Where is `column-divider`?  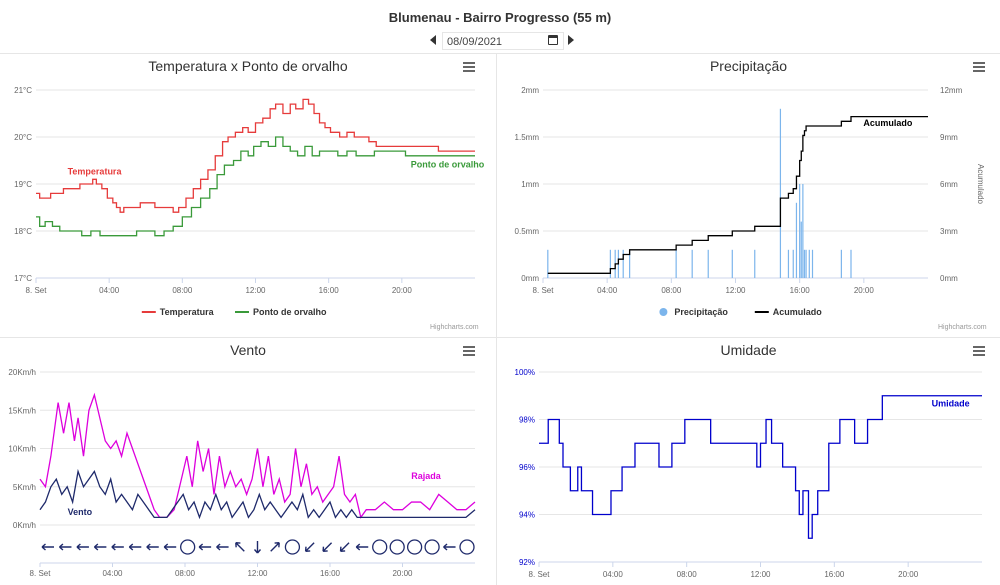 column-divider is located at coordinates (496, 319).